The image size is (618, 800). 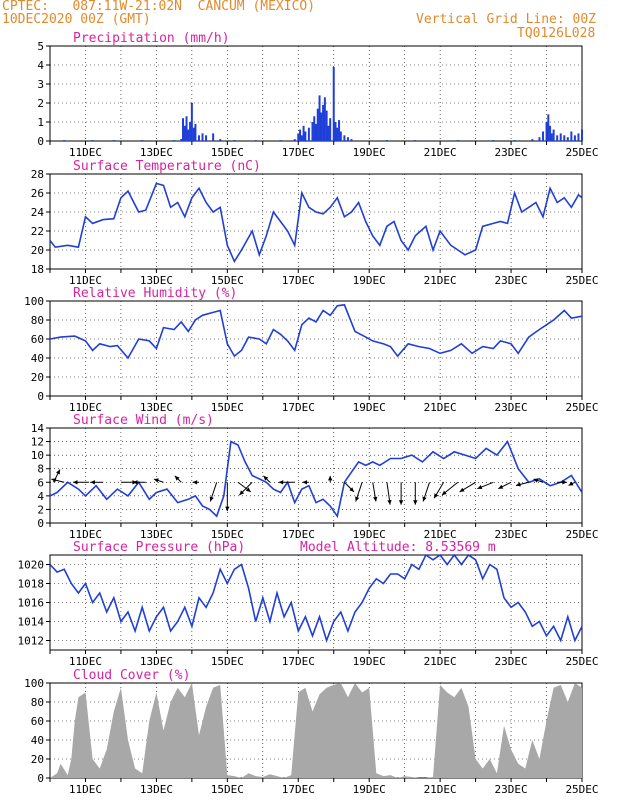 I want to click on wind-frame, so click(x=316, y=475).